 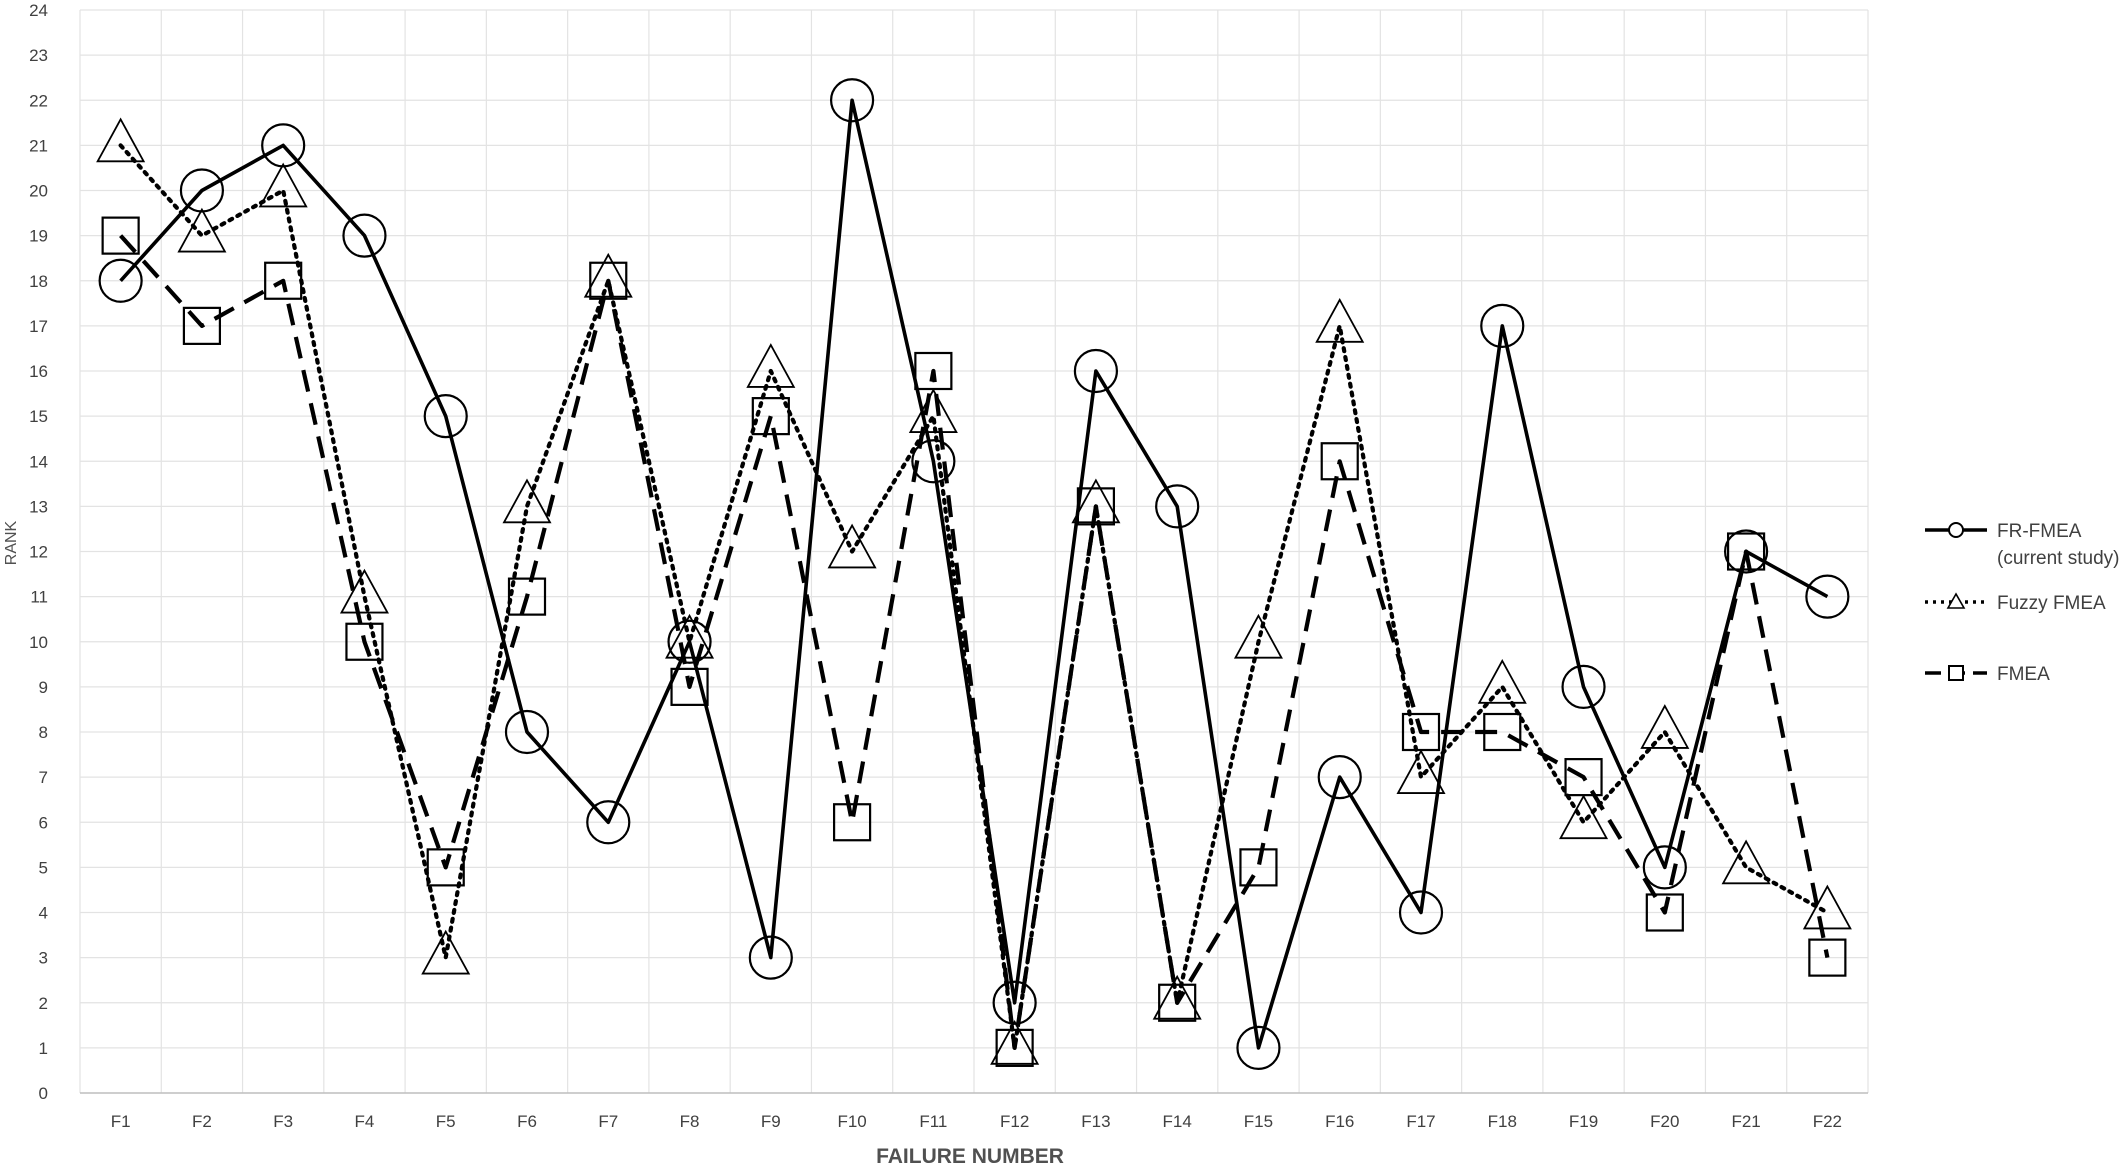 What do you see at coordinates (38, 506) in the screenshot?
I see `y-tick-label: 13` at bounding box center [38, 506].